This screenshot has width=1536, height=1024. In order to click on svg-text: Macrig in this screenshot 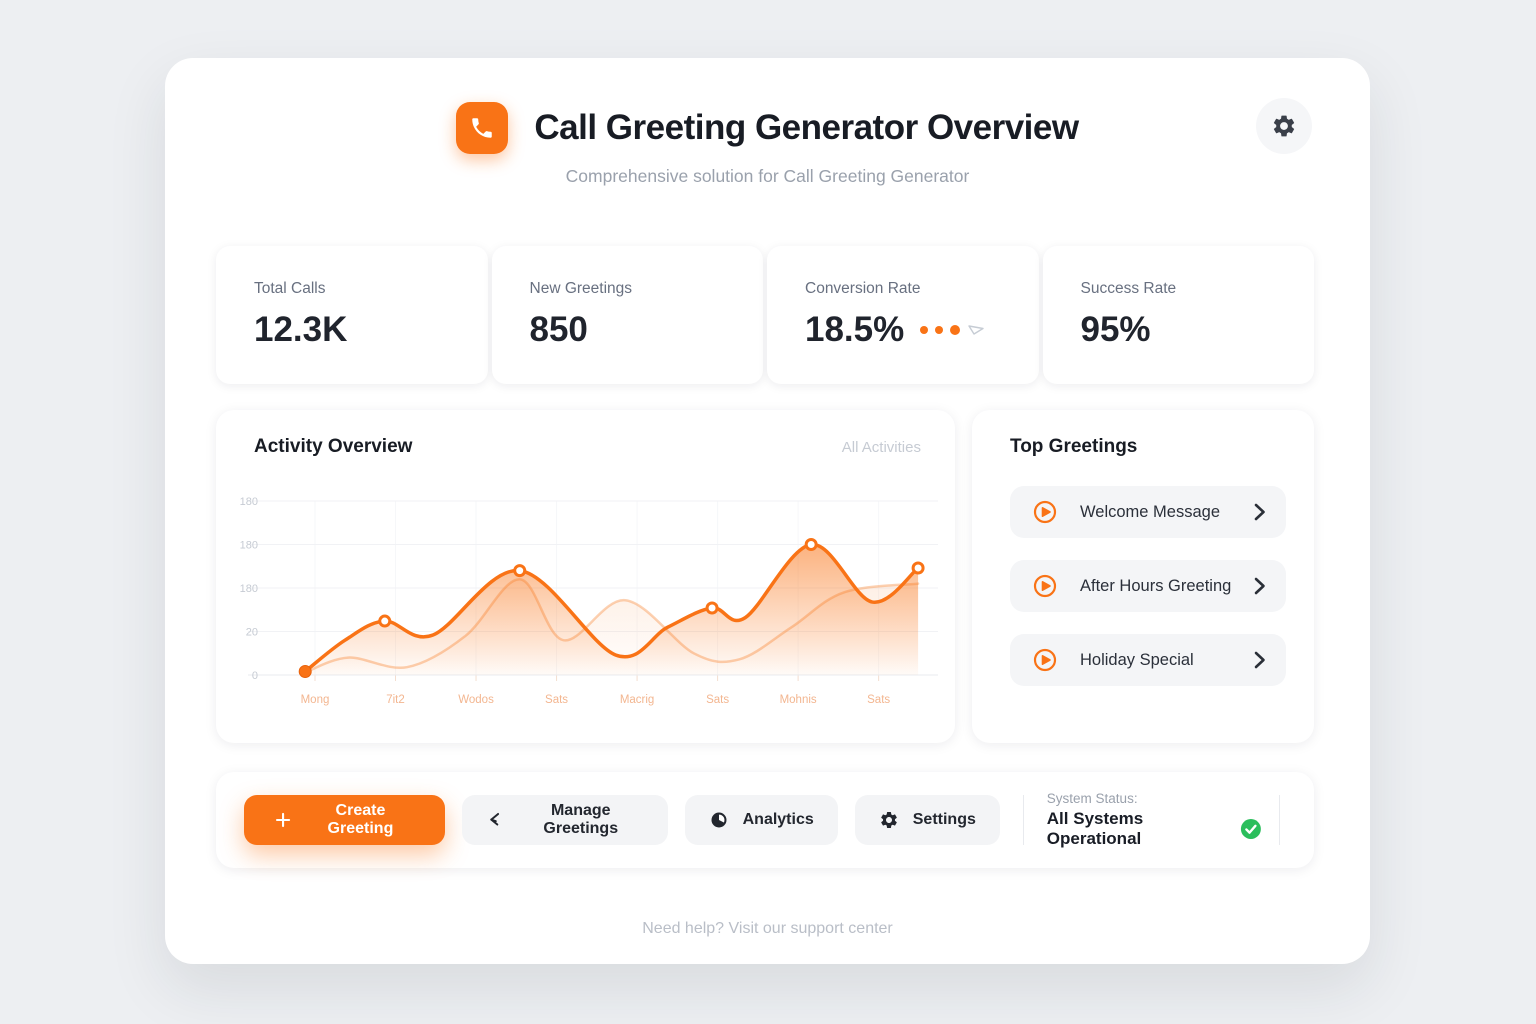, I will do `click(637, 700)`.